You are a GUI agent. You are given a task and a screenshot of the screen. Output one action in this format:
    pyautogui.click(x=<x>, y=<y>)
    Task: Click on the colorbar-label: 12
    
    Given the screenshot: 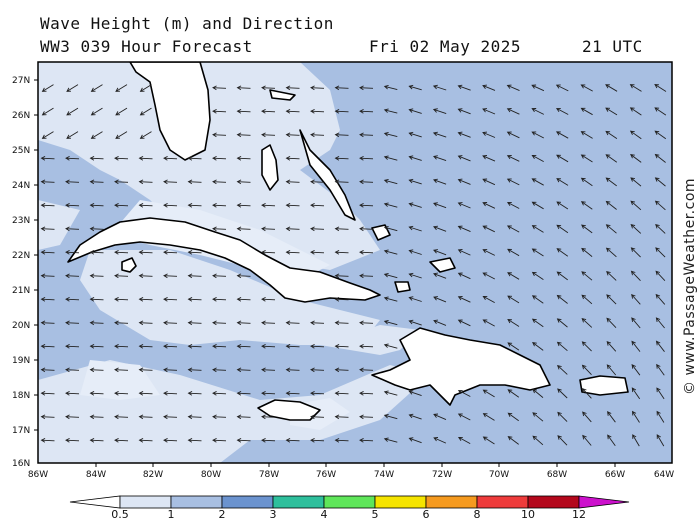 What is the action you would take?
    pyautogui.click(x=579, y=514)
    